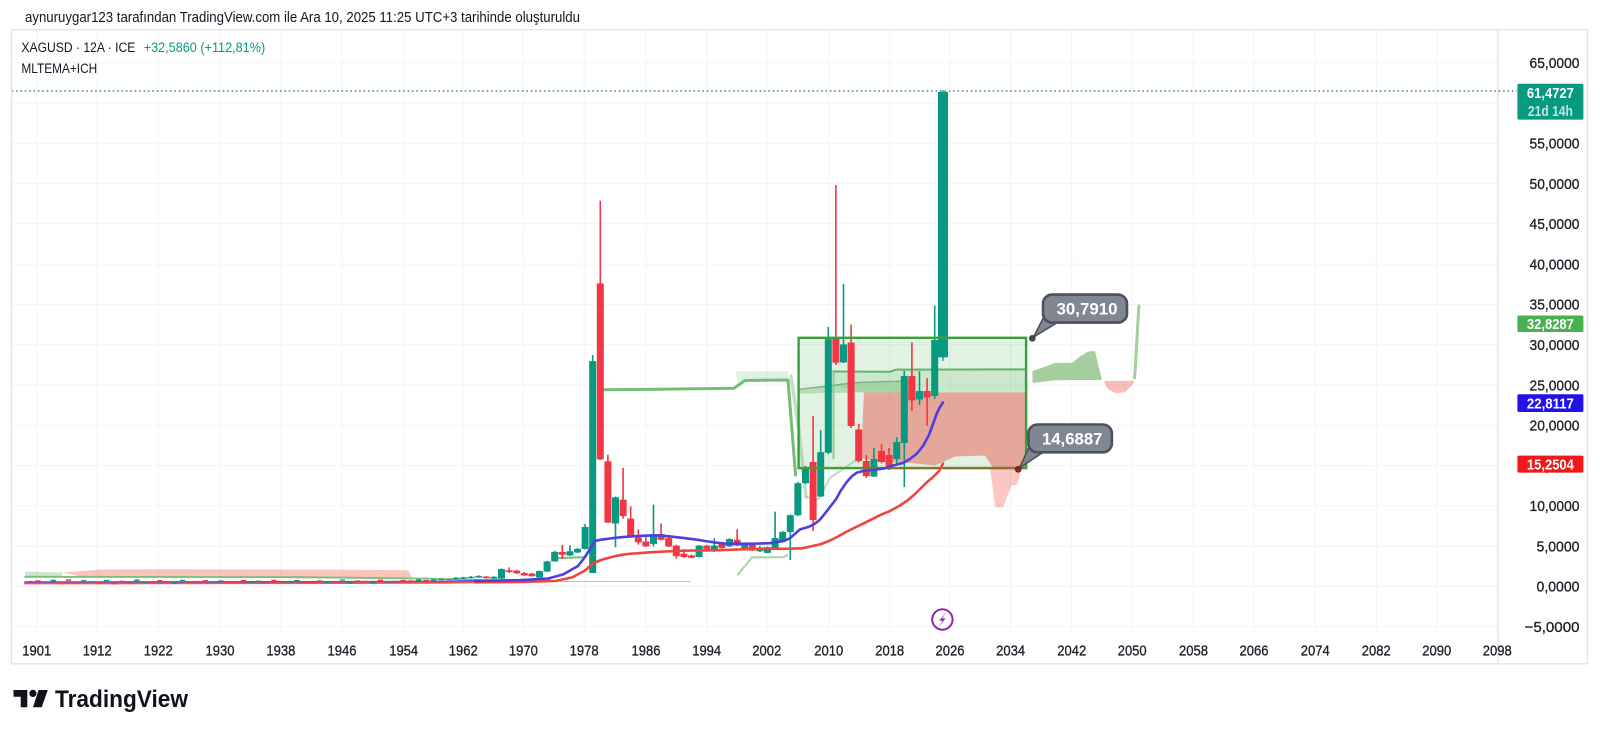  I want to click on svg-text: MLTEMA+ICH, so click(59, 68).